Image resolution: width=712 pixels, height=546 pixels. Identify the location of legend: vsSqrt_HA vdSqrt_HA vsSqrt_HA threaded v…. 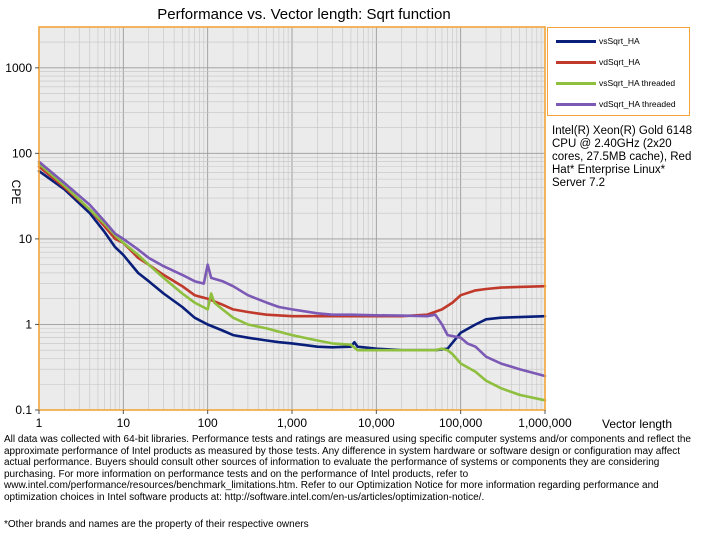
(618, 71).